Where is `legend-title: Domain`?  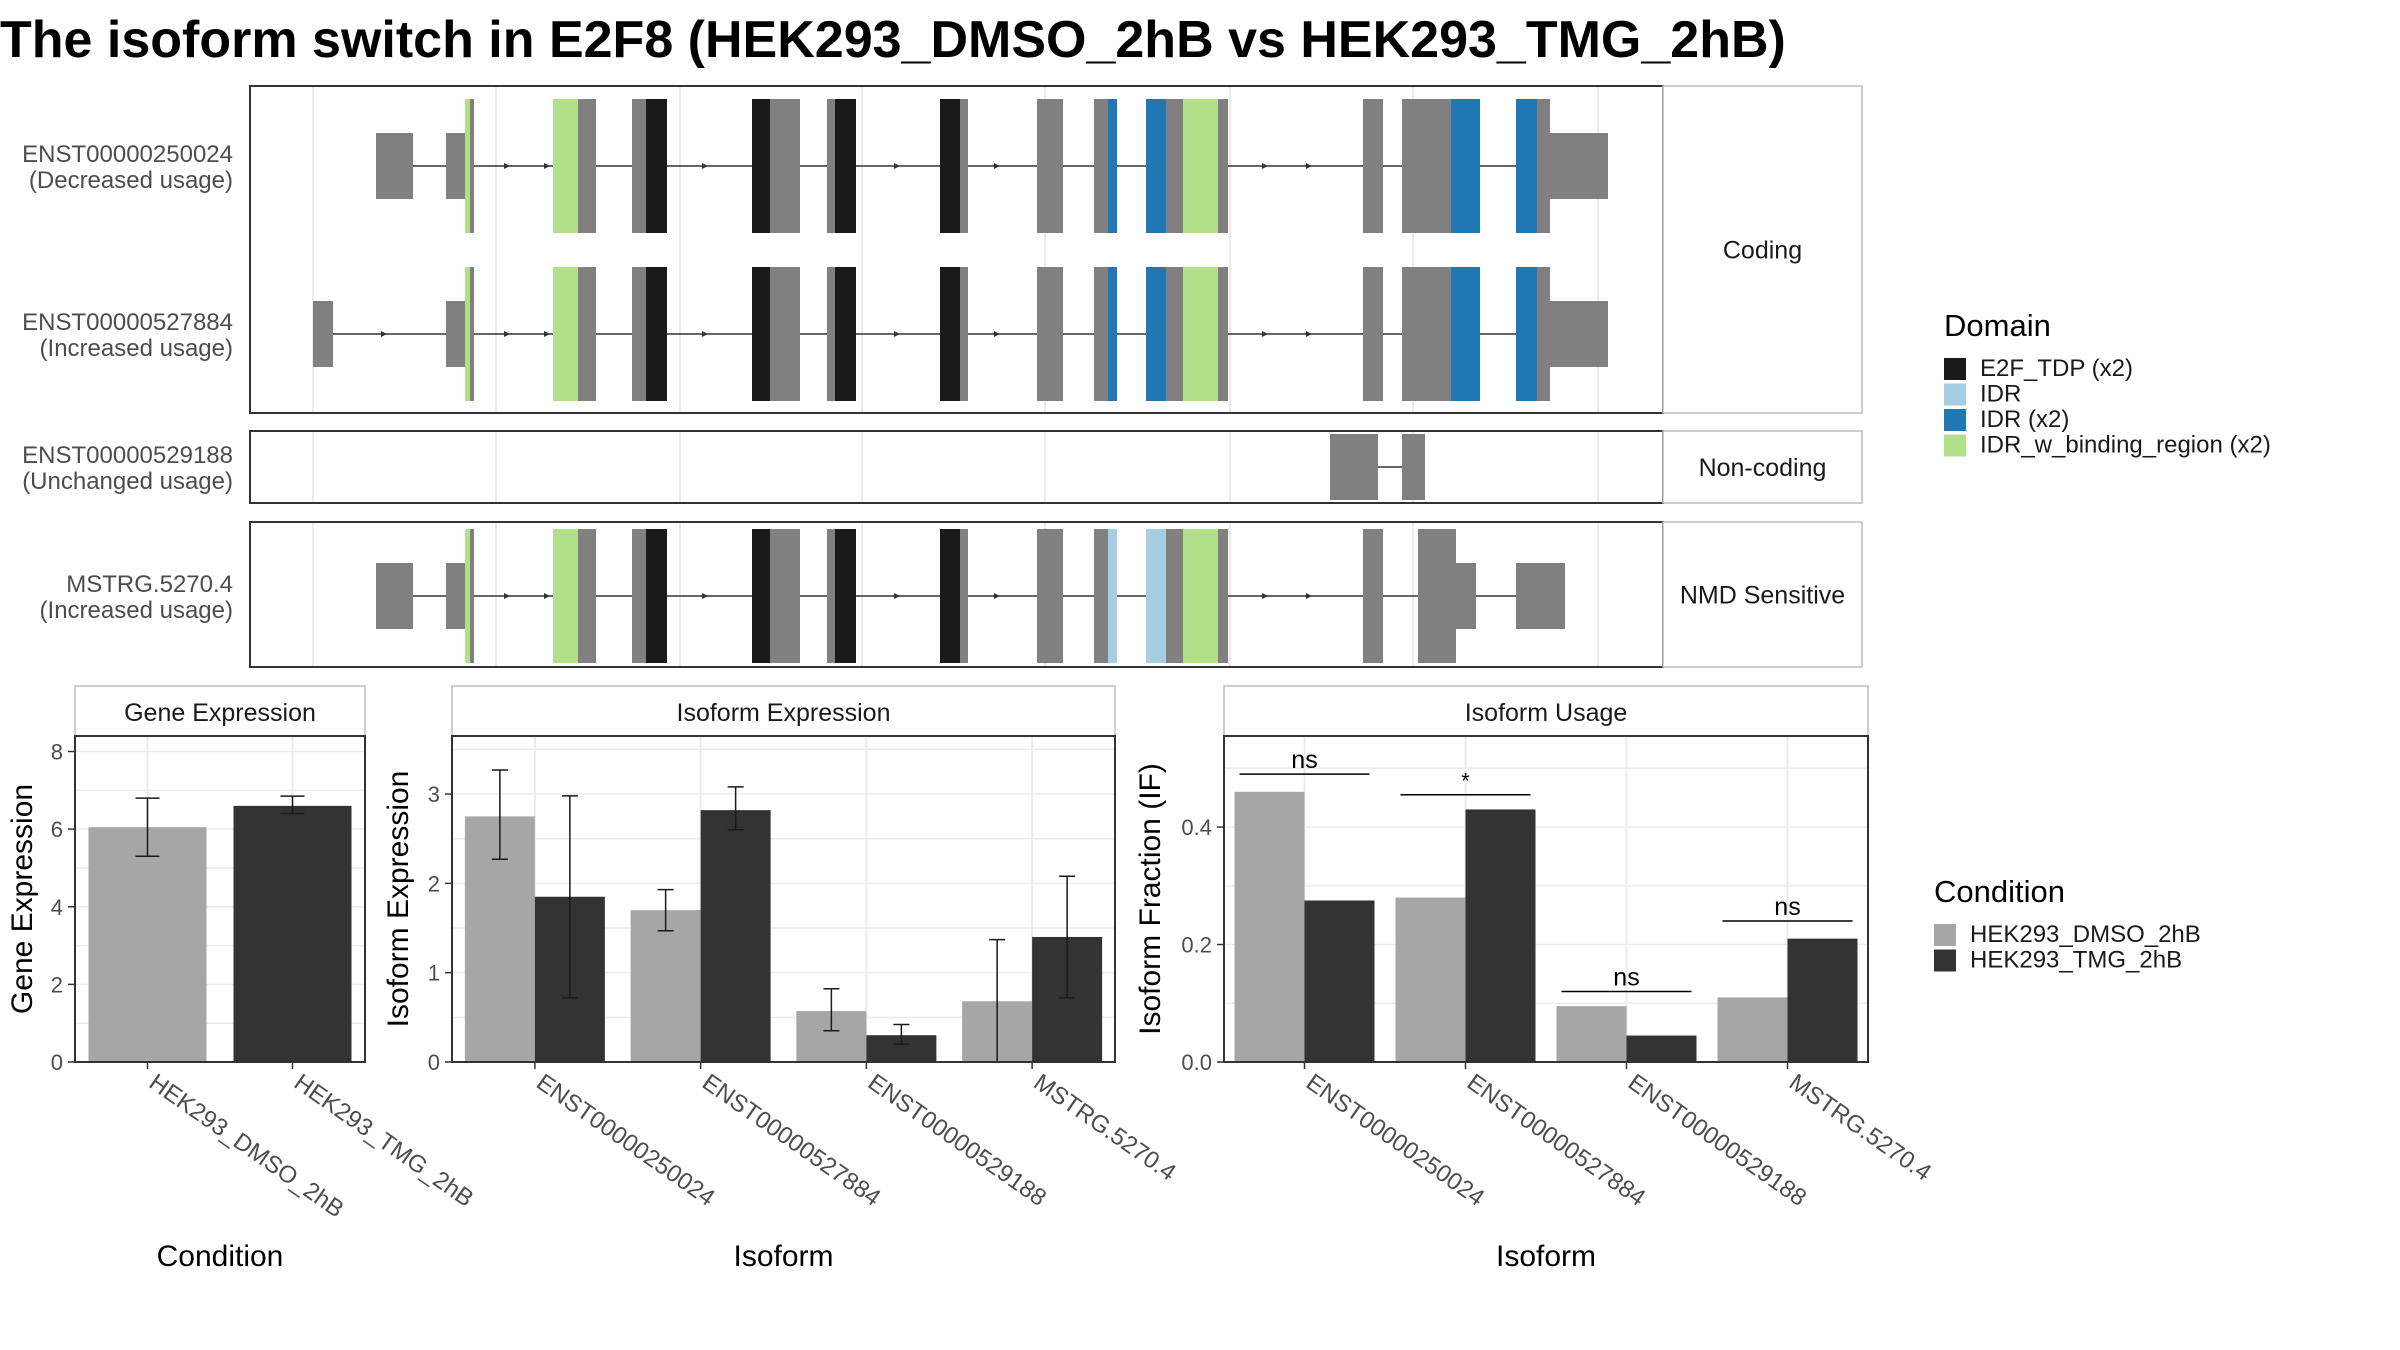
legend-title: Domain is located at coordinates (1997, 325).